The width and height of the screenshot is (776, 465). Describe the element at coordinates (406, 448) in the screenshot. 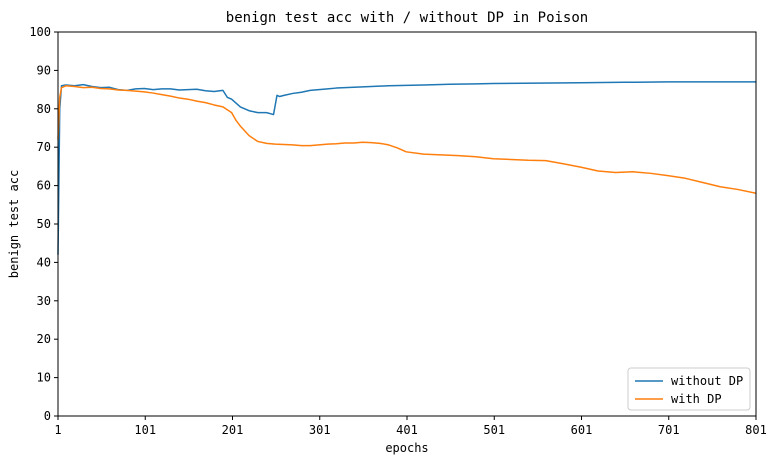

I see `x-axis-label: epochs` at that location.